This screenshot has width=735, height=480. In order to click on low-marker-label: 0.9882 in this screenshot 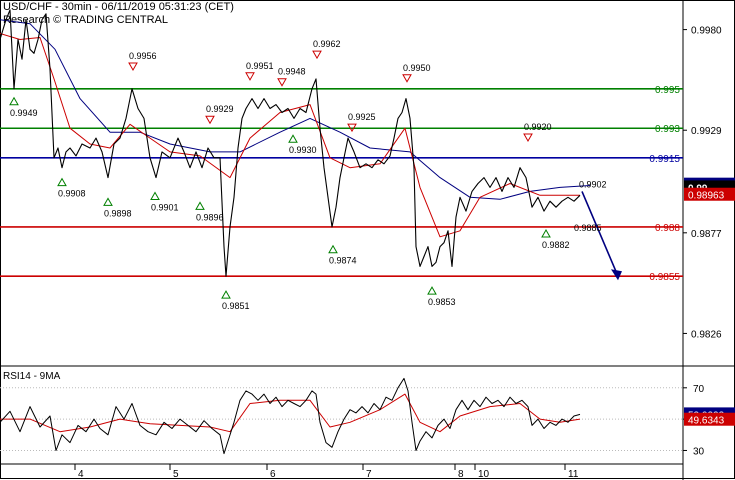, I will do `click(556, 245)`.